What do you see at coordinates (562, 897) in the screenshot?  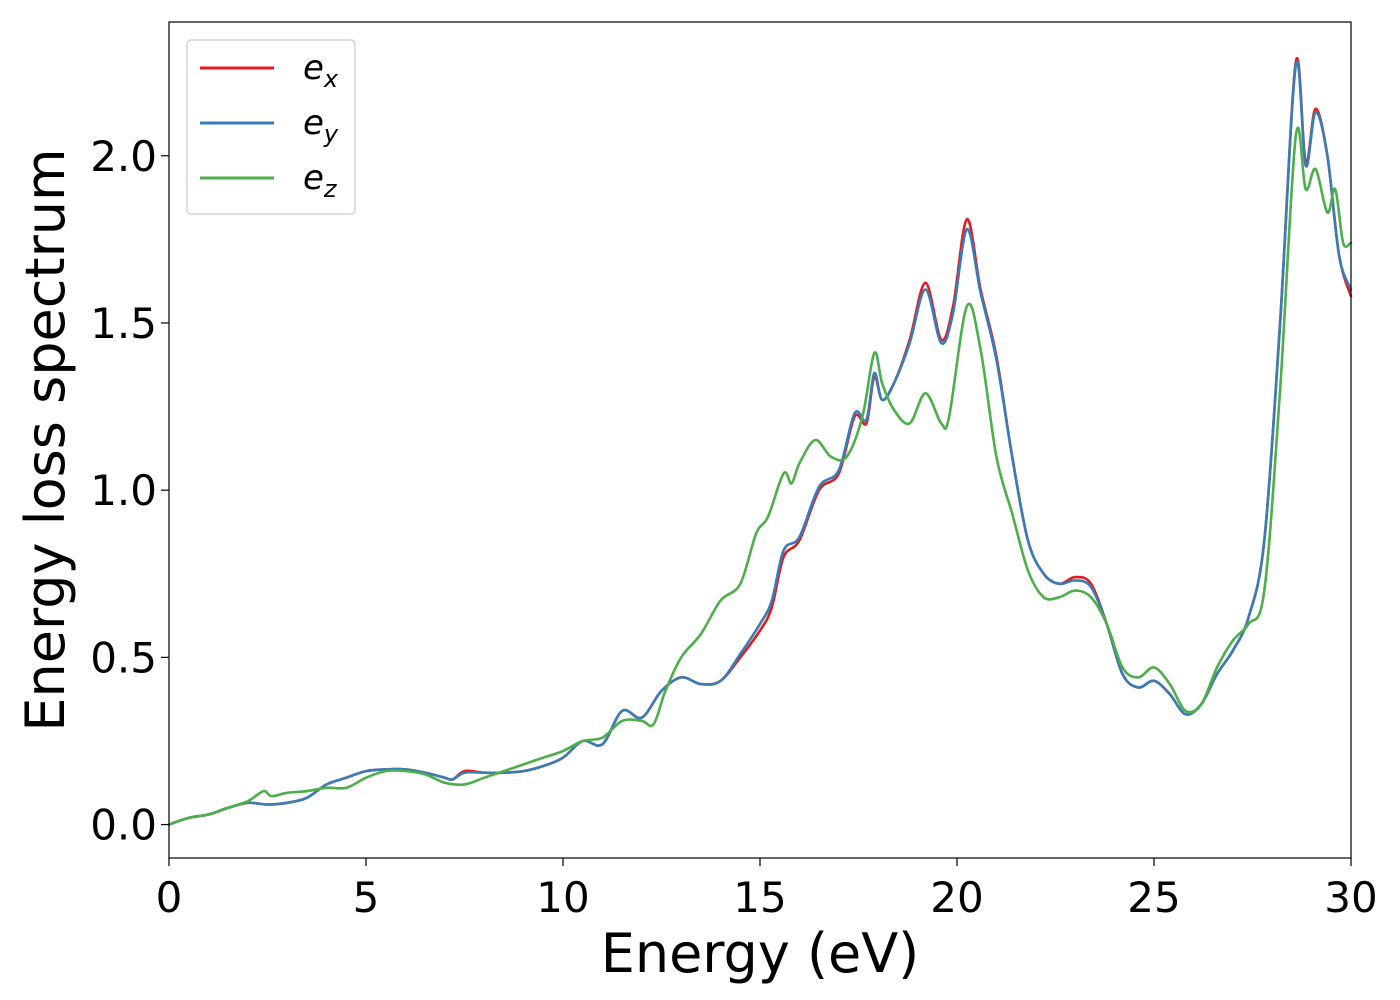 I see `x-tick-label: 10` at bounding box center [562, 897].